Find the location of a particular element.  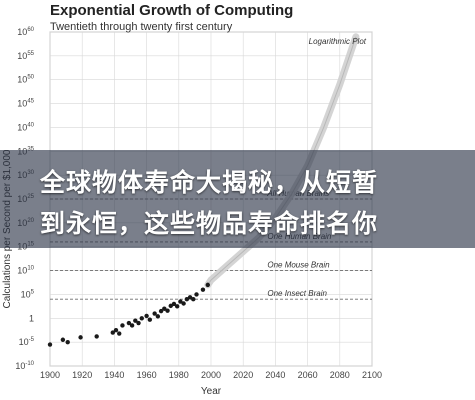

y-tick-label: 1 is located at coordinates (31, 318).